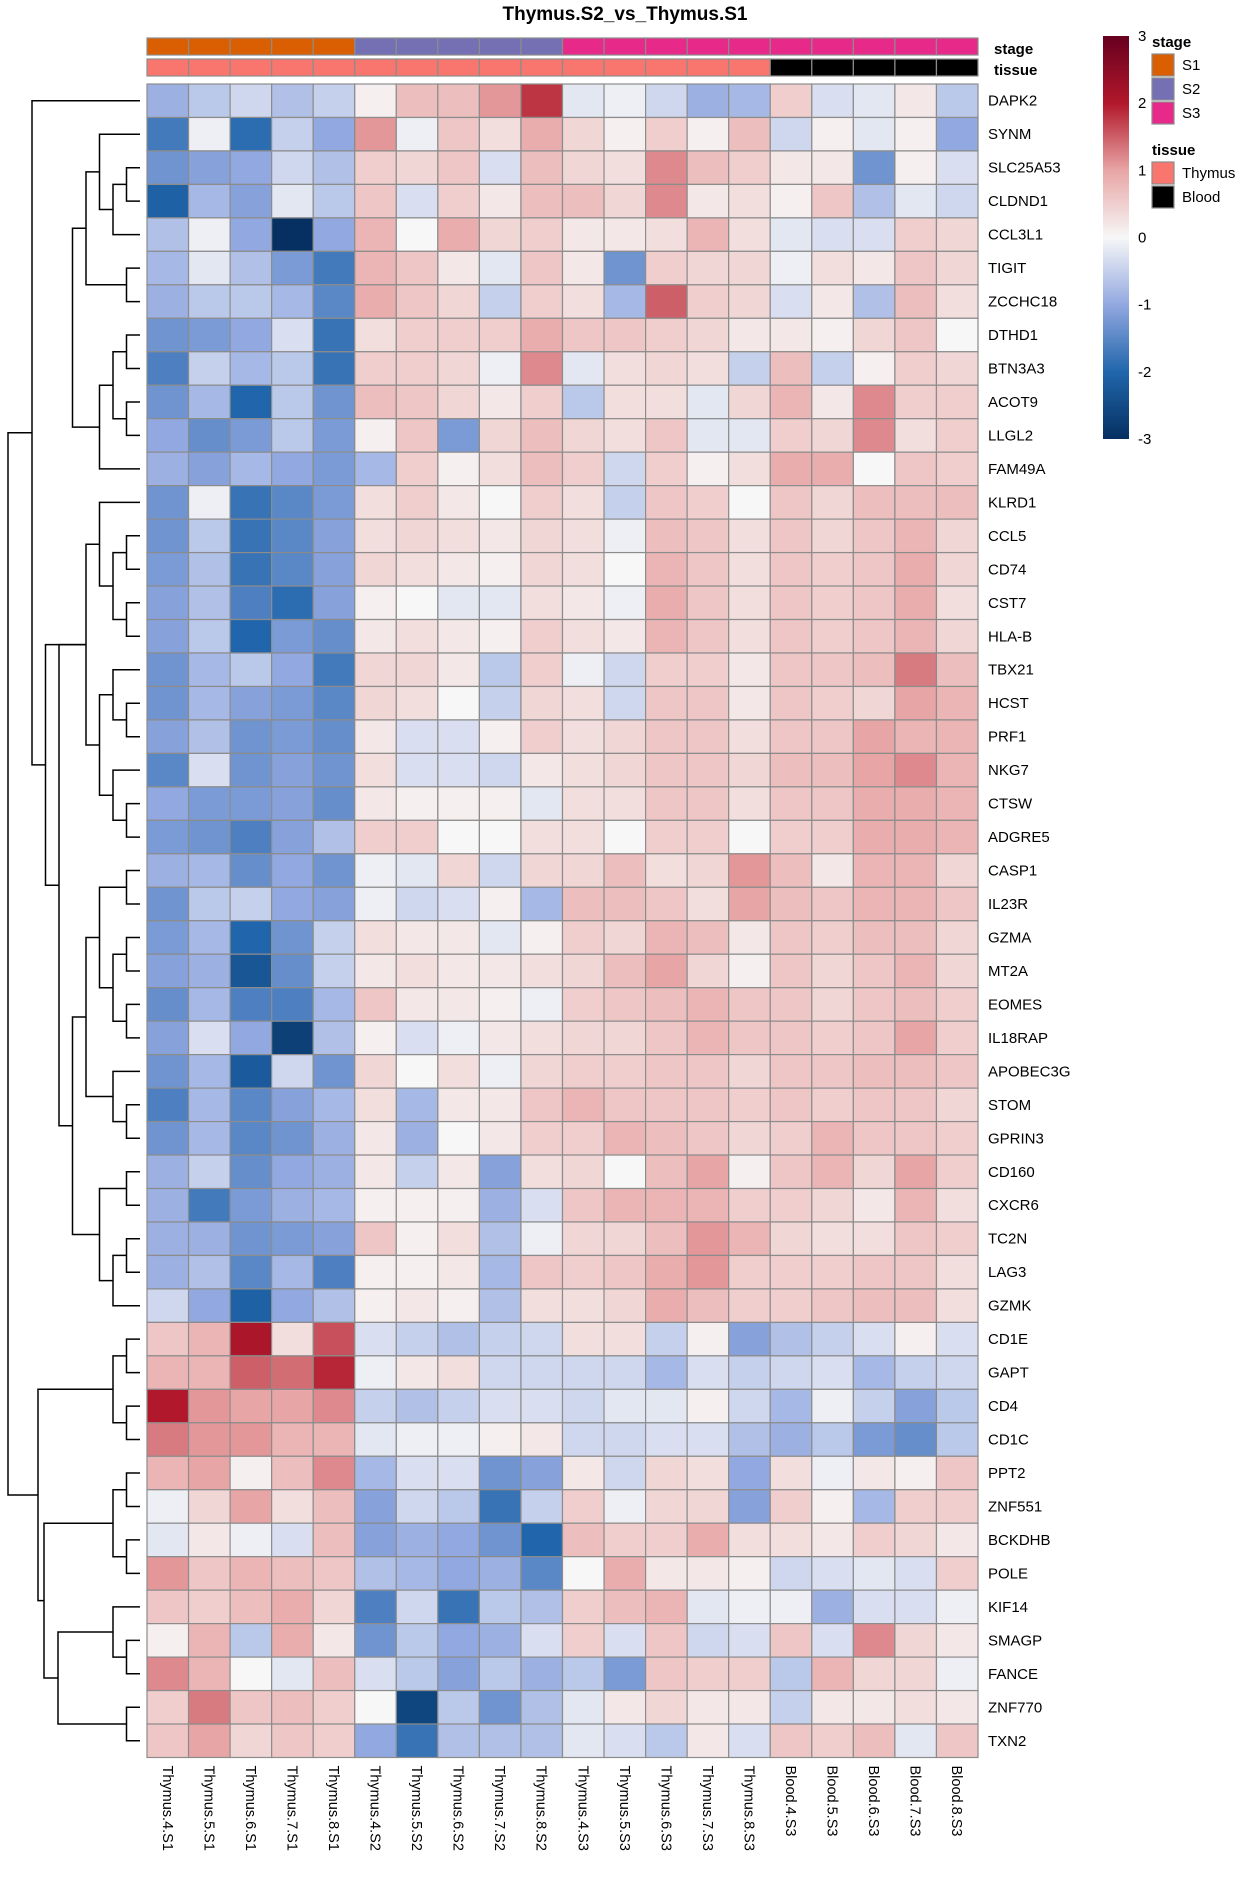 The height and width of the screenshot is (1877, 1248). Describe the element at coordinates (1163, 113) in the screenshot. I see `stage-legend-swatch` at that location.